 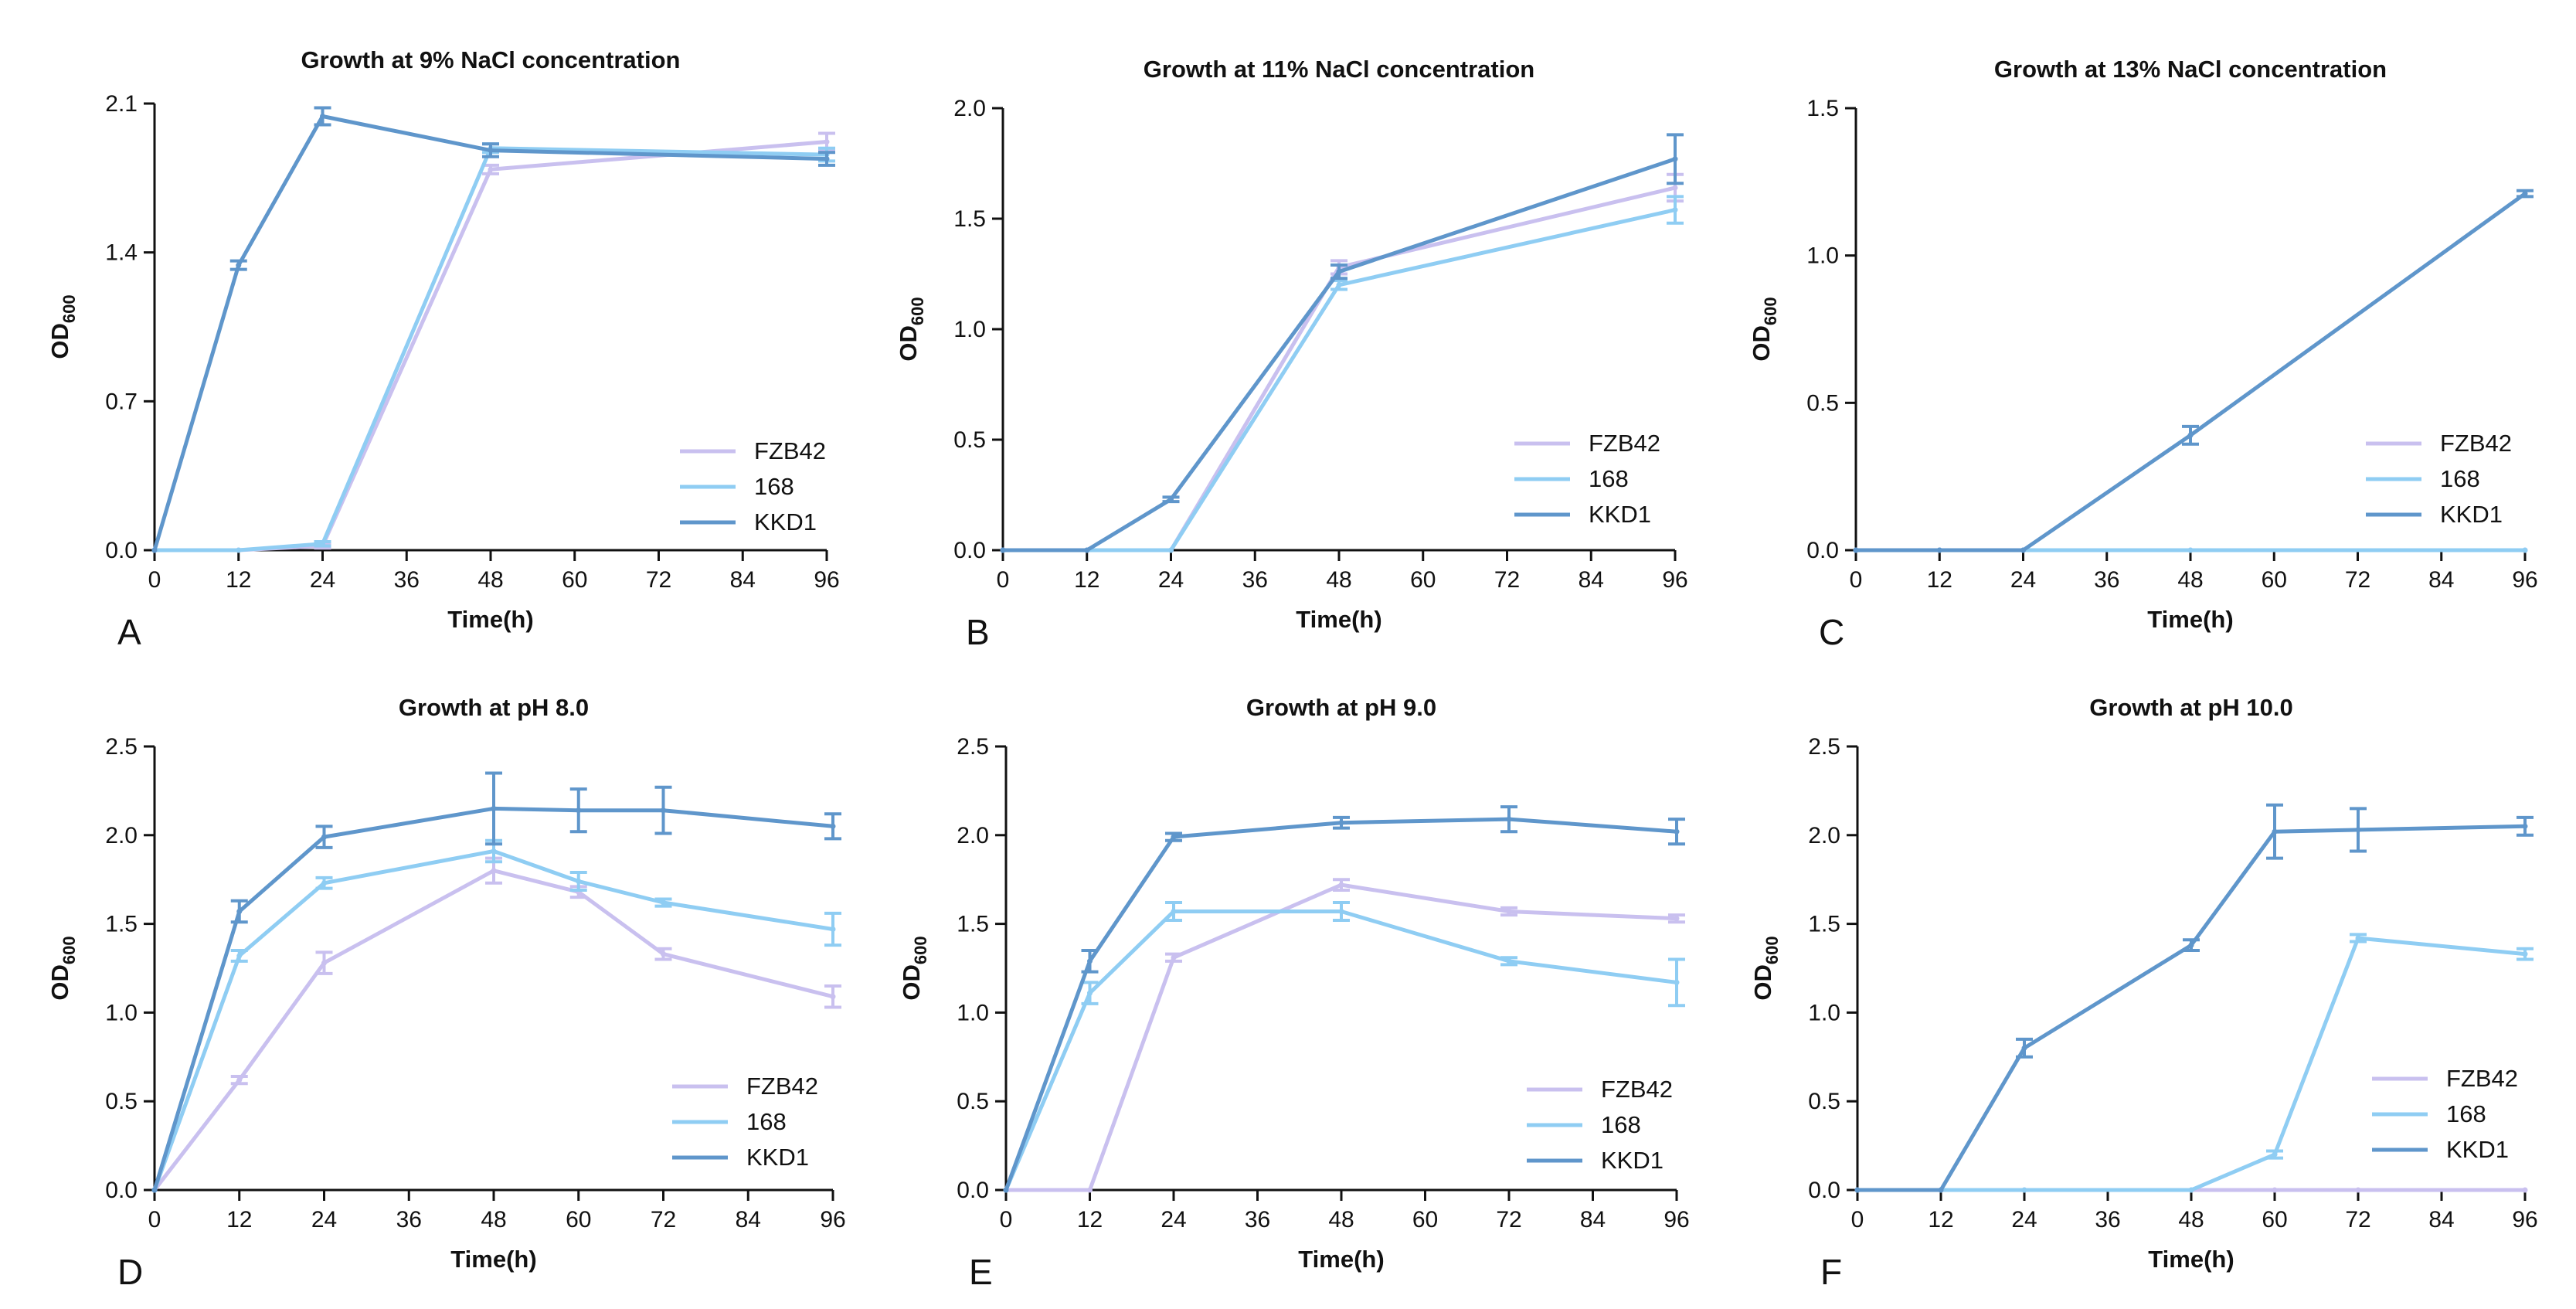 What do you see at coordinates (978, 632) in the screenshot?
I see `panel-letter: B` at bounding box center [978, 632].